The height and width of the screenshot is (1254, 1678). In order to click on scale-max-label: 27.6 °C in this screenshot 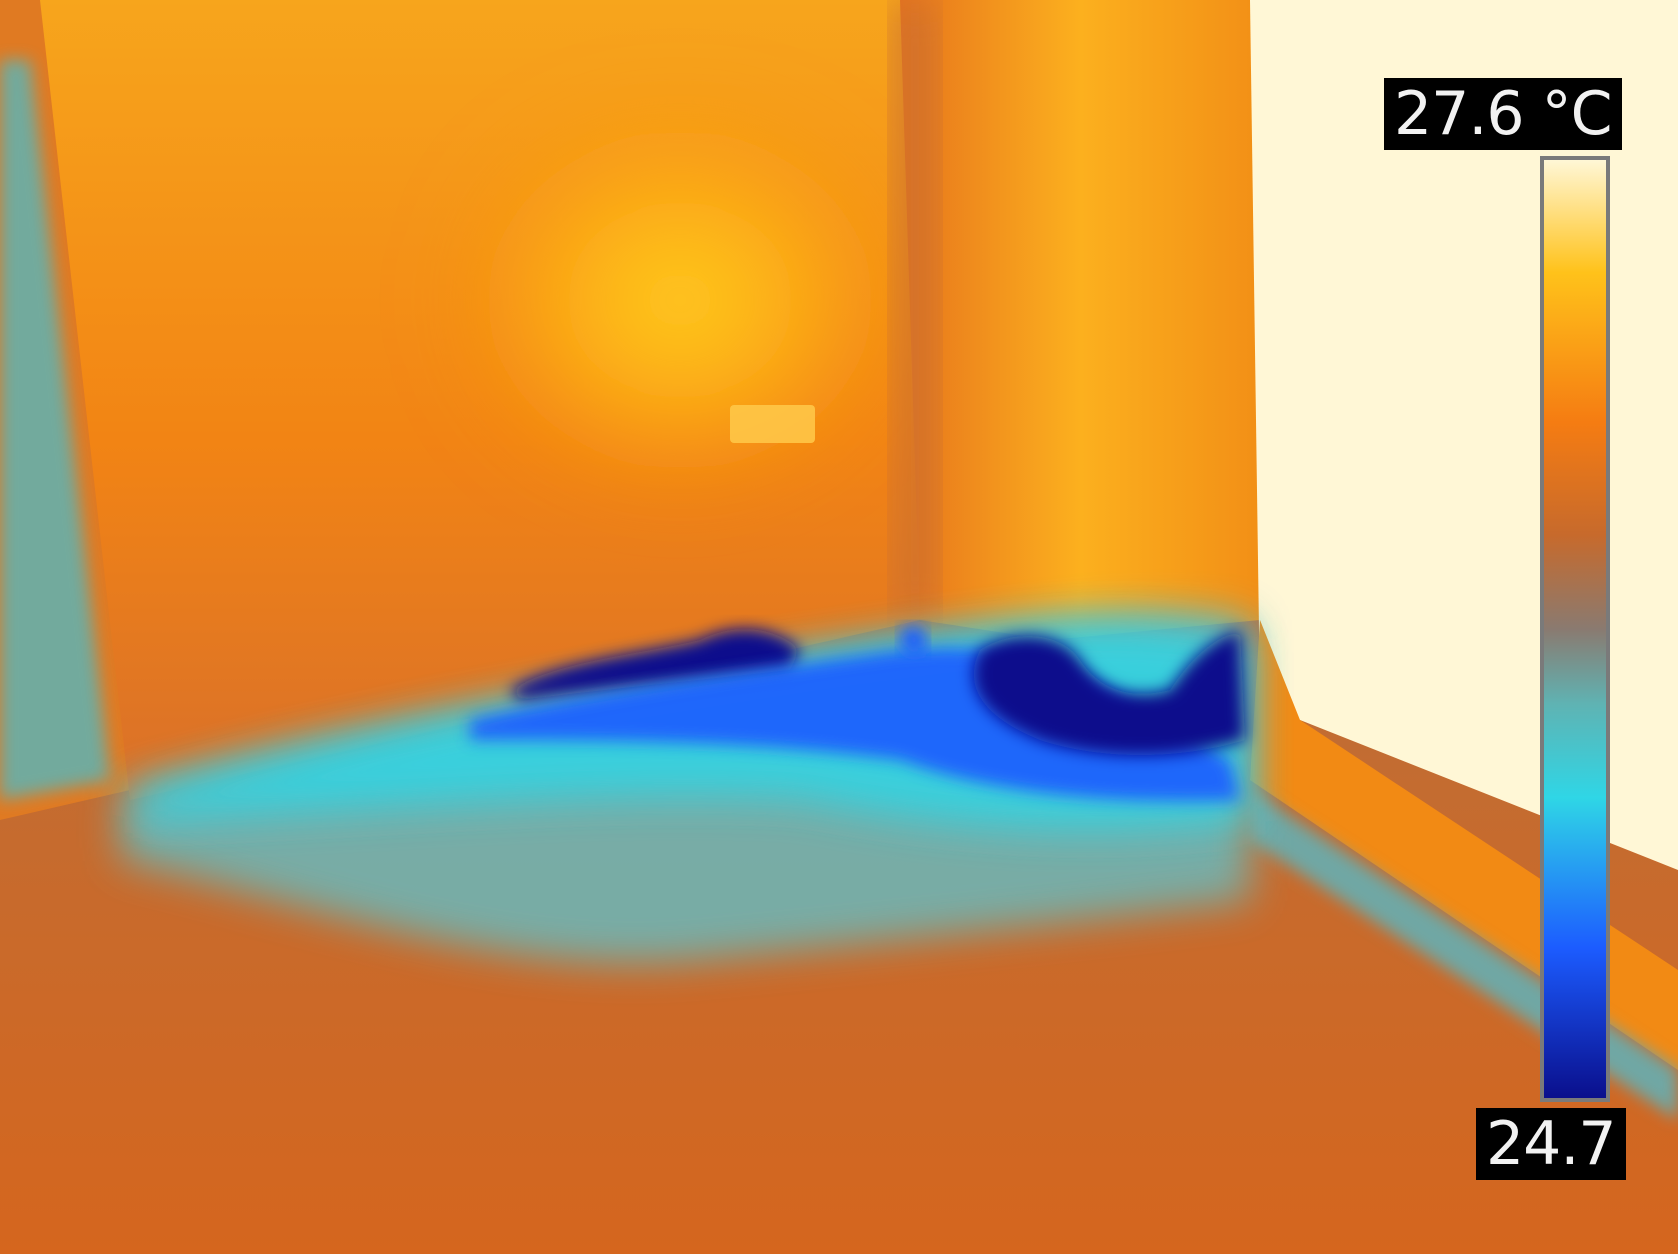, I will do `click(1503, 114)`.